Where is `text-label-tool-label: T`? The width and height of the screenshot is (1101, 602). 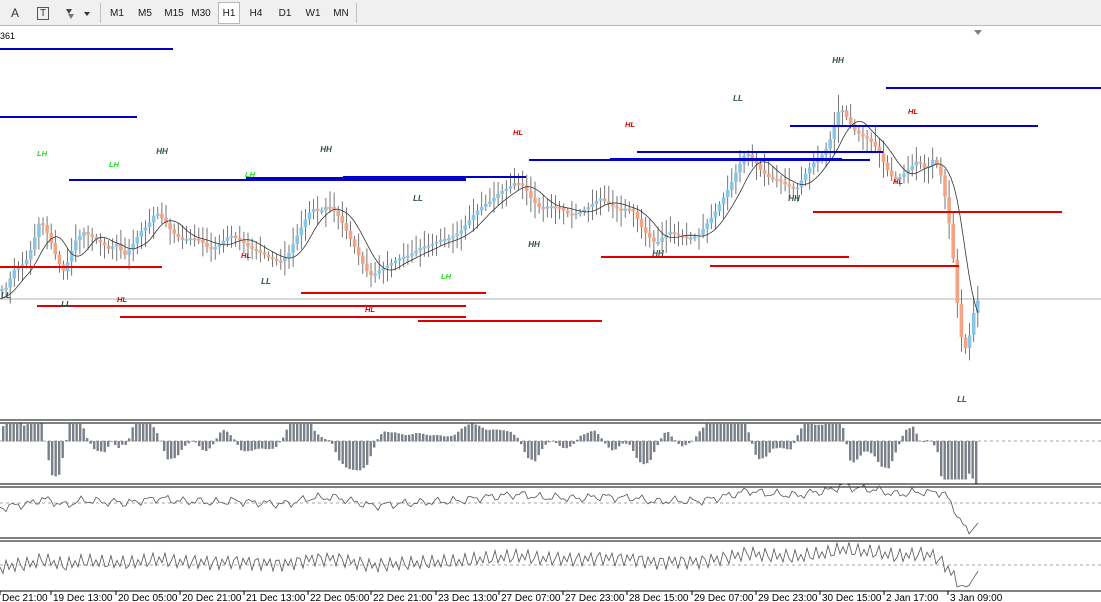
text-label-tool-label: T is located at coordinates (43, 13).